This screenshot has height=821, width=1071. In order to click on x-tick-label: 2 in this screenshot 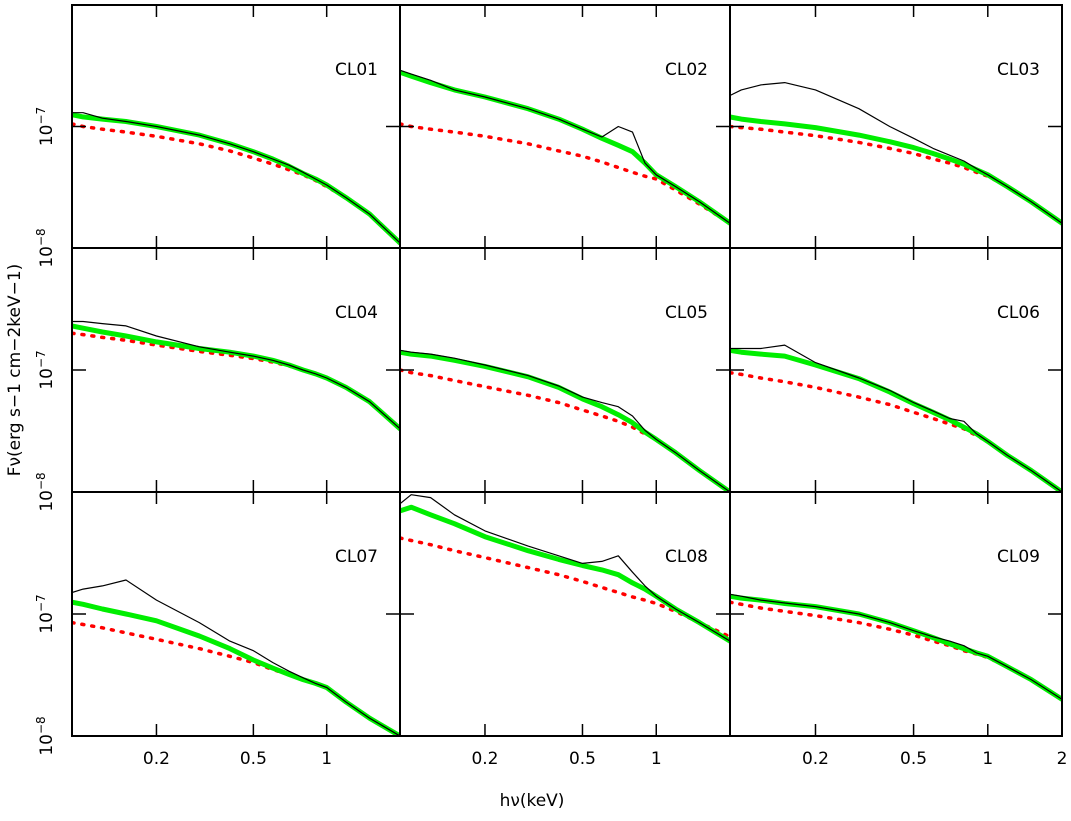, I will do `click(1062, 759)`.